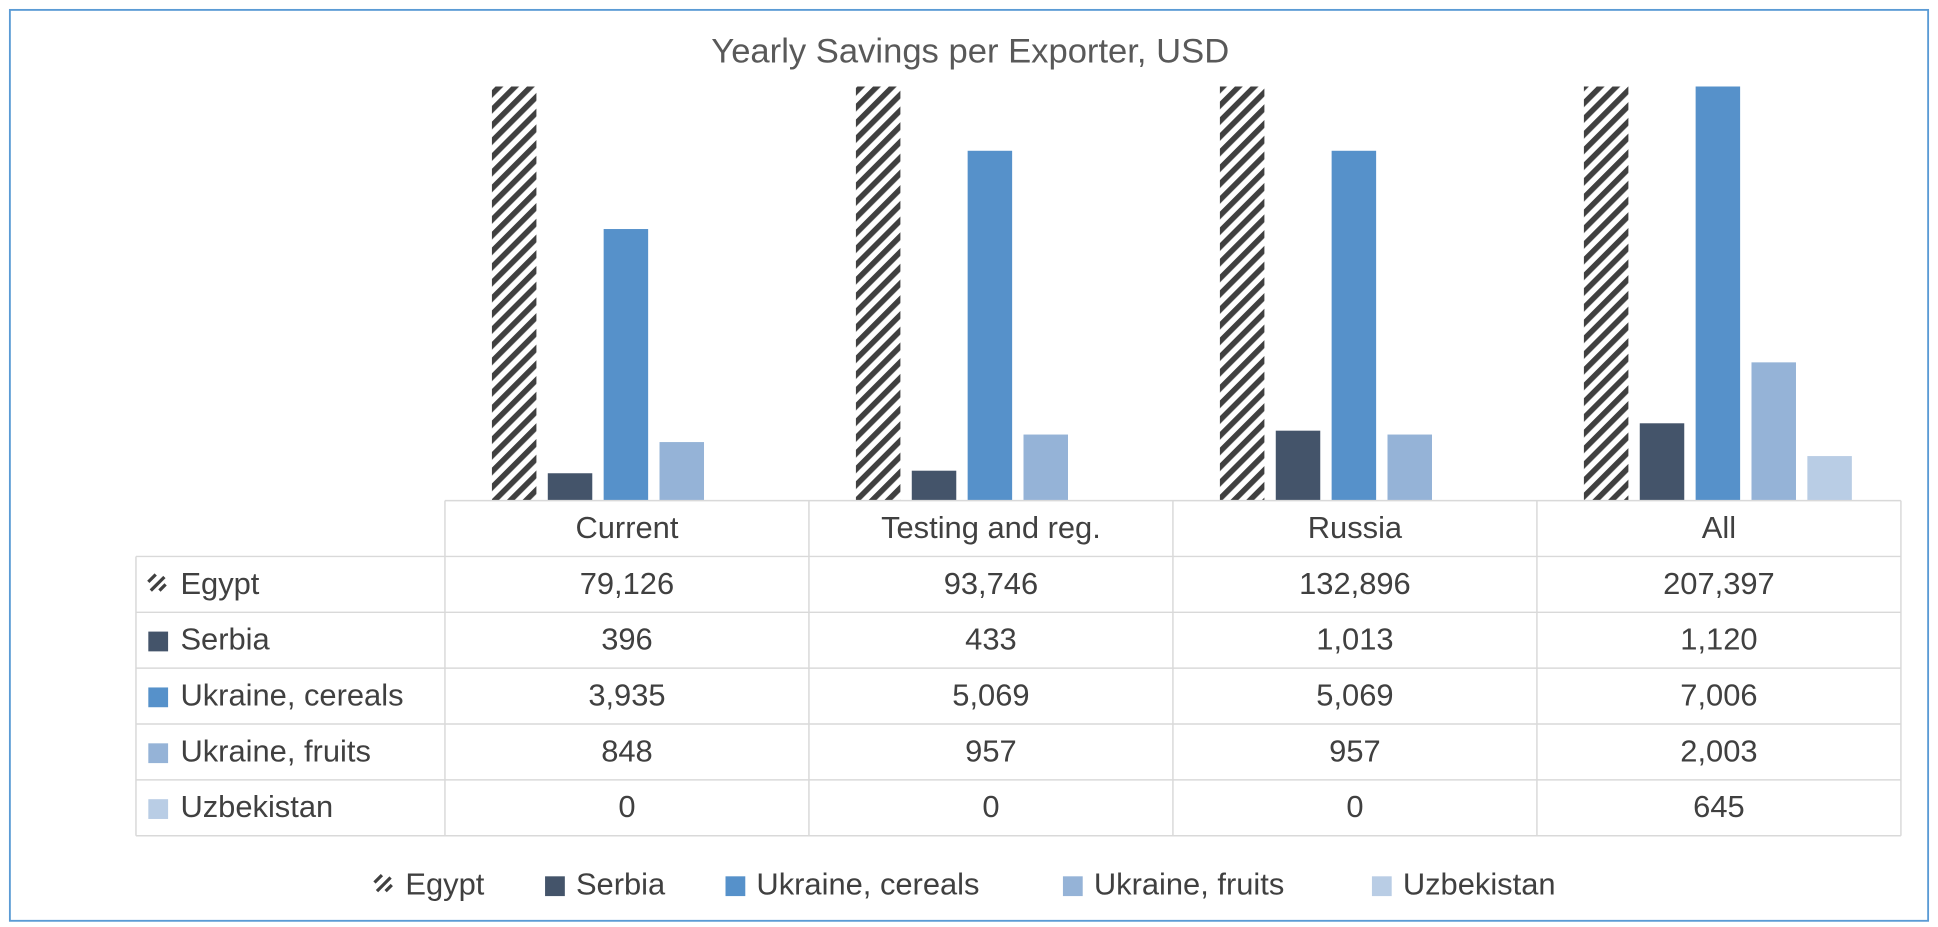 The width and height of the screenshot is (1938, 927). What do you see at coordinates (1718, 750) in the screenshot?
I see `table-cell: 2,003` at bounding box center [1718, 750].